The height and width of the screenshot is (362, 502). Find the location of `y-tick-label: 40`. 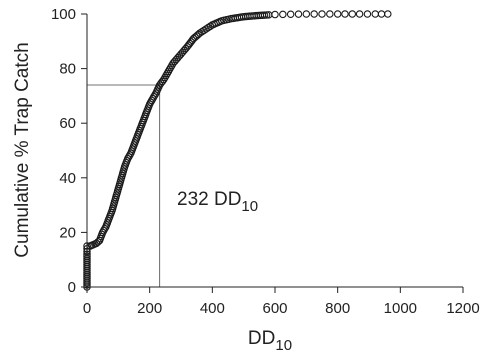

y-tick-label: 40 is located at coordinates (67, 178).